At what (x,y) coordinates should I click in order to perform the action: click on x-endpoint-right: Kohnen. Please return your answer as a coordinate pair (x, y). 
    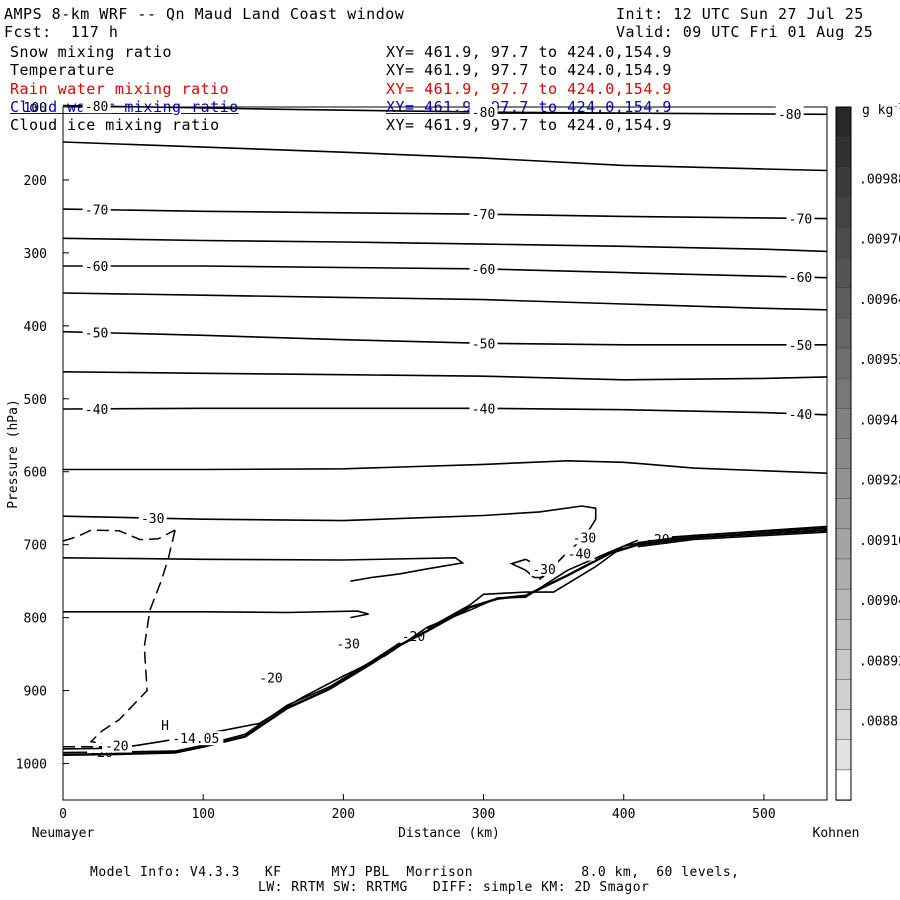
    Looking at the image, I should click on (836, 833).